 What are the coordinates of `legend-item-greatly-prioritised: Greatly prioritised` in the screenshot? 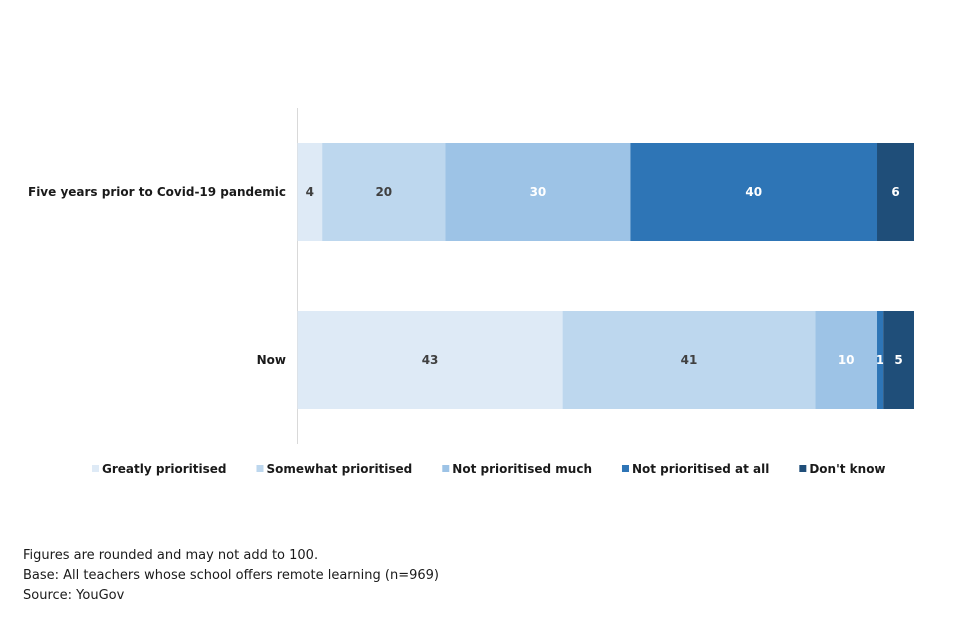 It's located at (159, 469).